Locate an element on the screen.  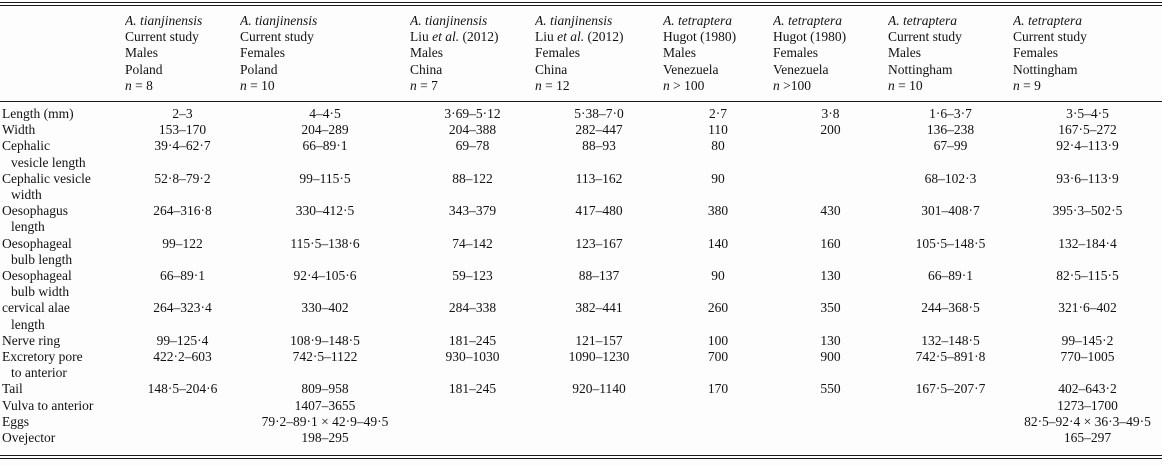
study-pre: Liu is located at coordinates (546, 37).